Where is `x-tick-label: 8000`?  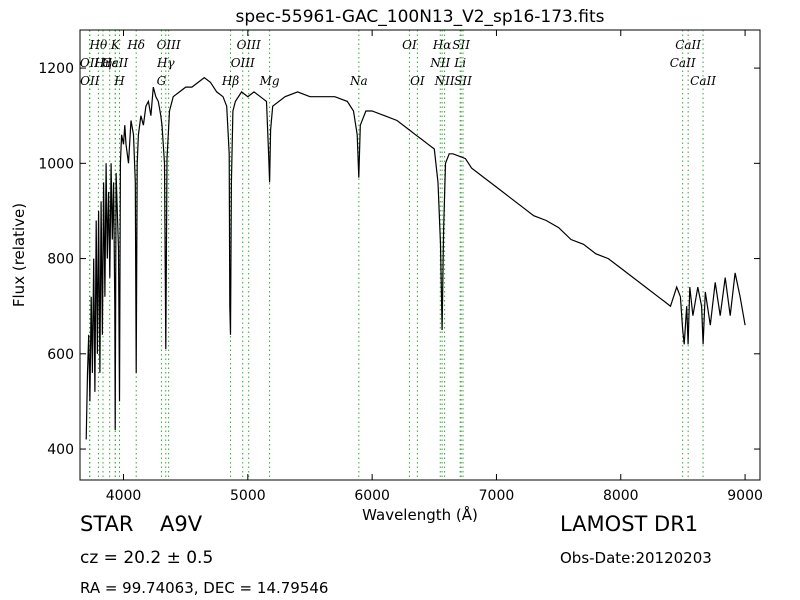
x-tick-label: 8000 is located at coordinates (621, 496).